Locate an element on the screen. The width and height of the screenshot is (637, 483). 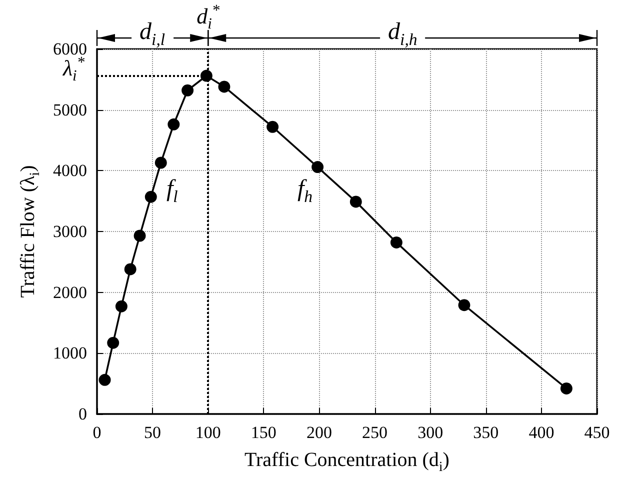
x-tick-label: 250 is located at coordinates (375, 432).